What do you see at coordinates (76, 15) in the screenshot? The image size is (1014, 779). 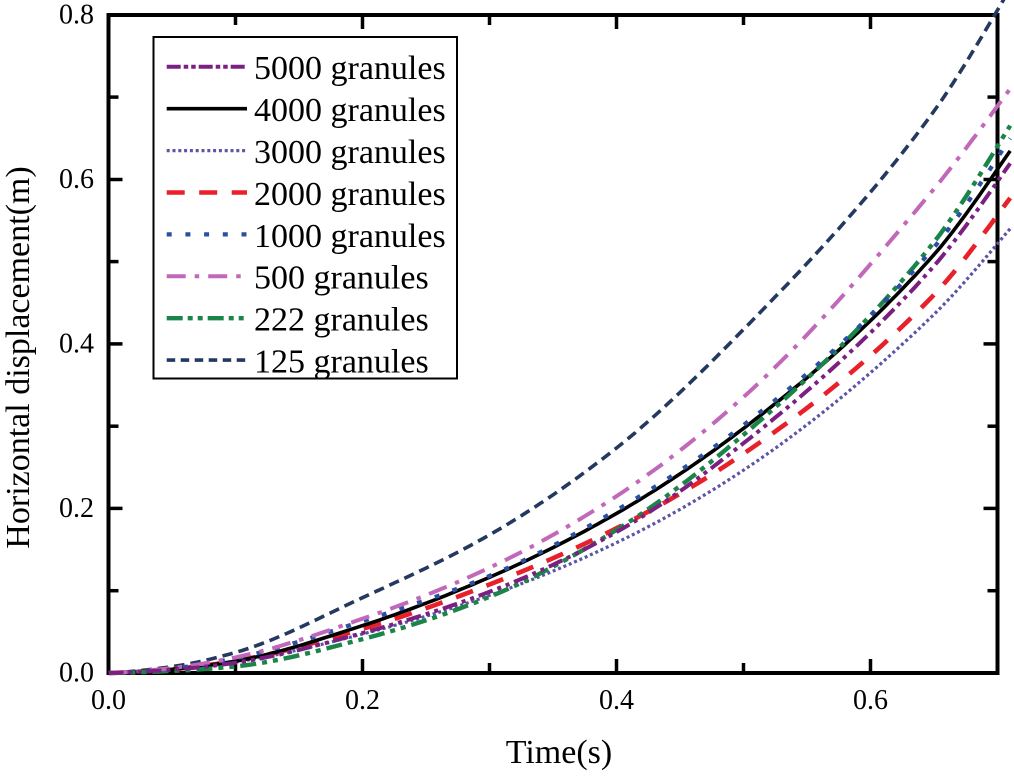 I see `svg-text: 0.8` at bounding box center [76, 15].